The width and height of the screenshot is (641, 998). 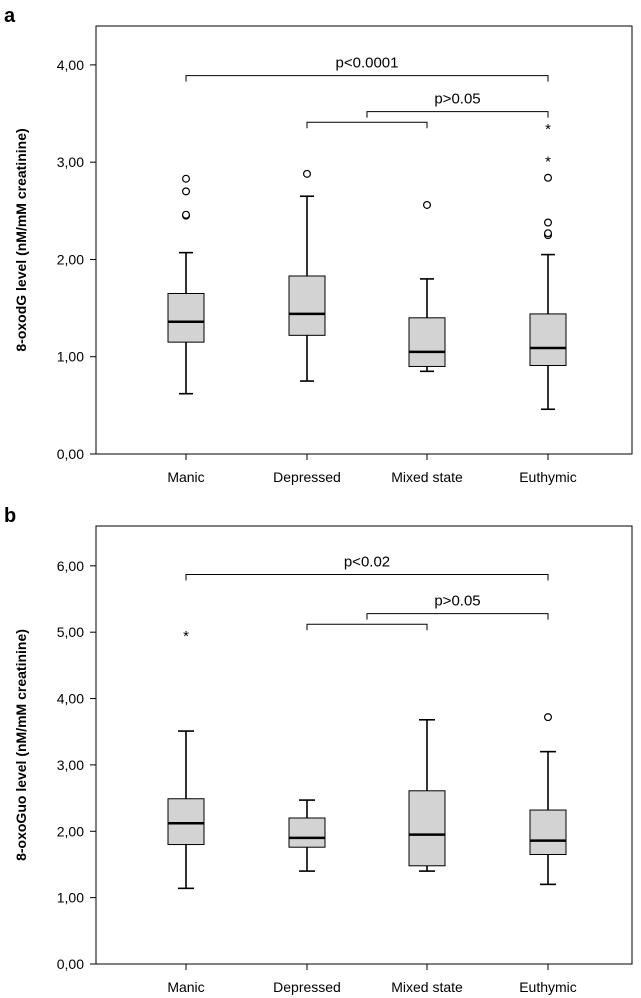 What do you see at coordinates (367, 561) in the screenshot?
I see `significance-label: p<0.02` at bounding box center [367, 561].